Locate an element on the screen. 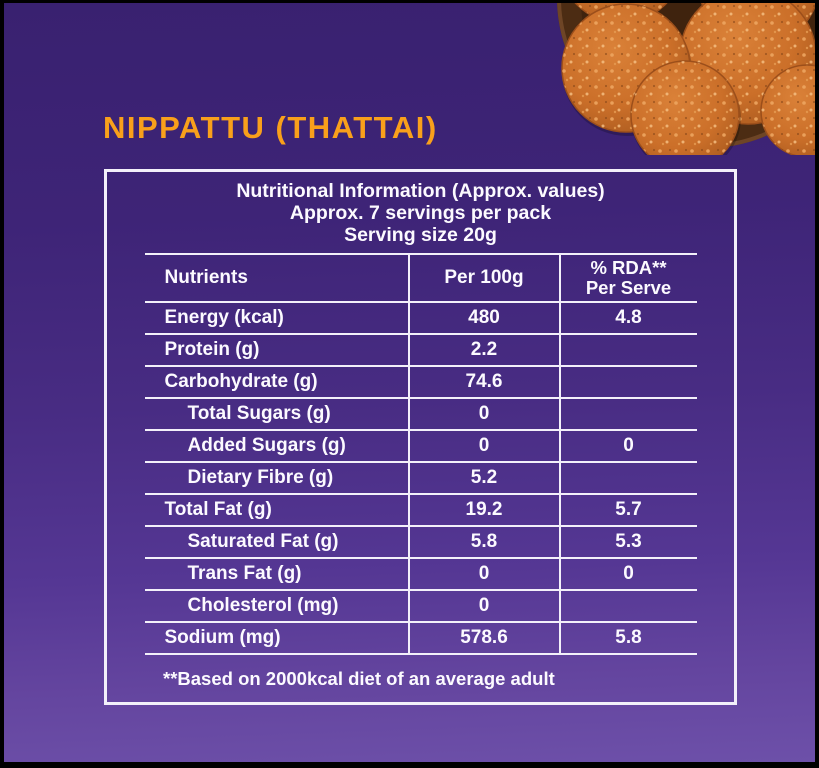 The image size is (819, 768). column-header-rda: % RDA** Per Serve is located at coordinates (627, 278).